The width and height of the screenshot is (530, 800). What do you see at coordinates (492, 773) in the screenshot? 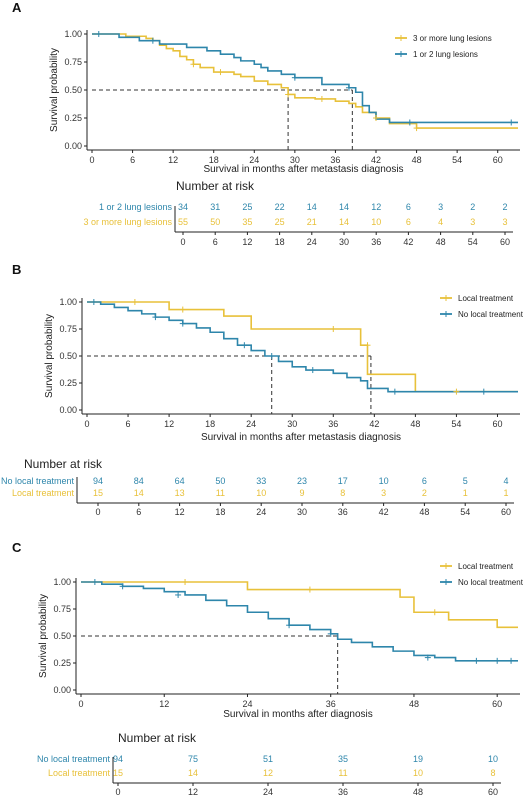
I see `risk-value: 8` at bounding box center [492, 773].